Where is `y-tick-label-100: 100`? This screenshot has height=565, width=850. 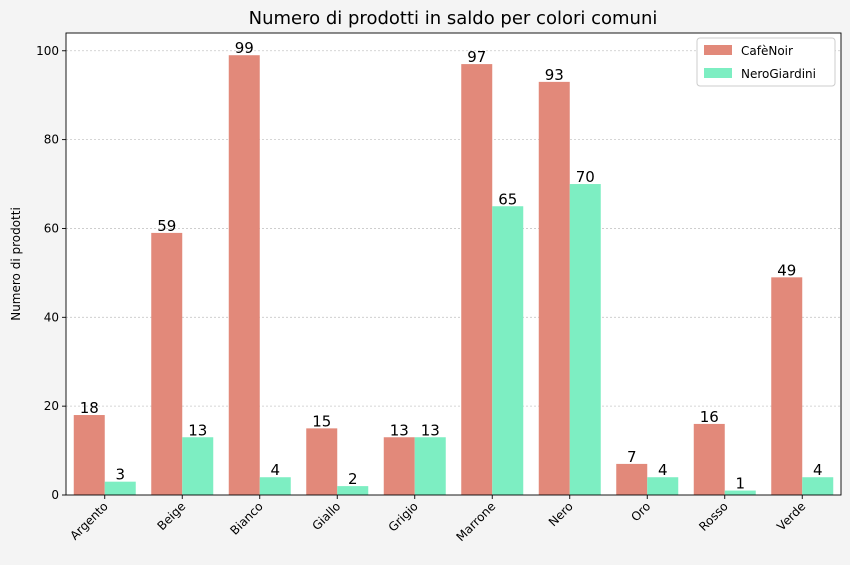 y-tick-label-100: 100 is located at coordinates (47, 51).